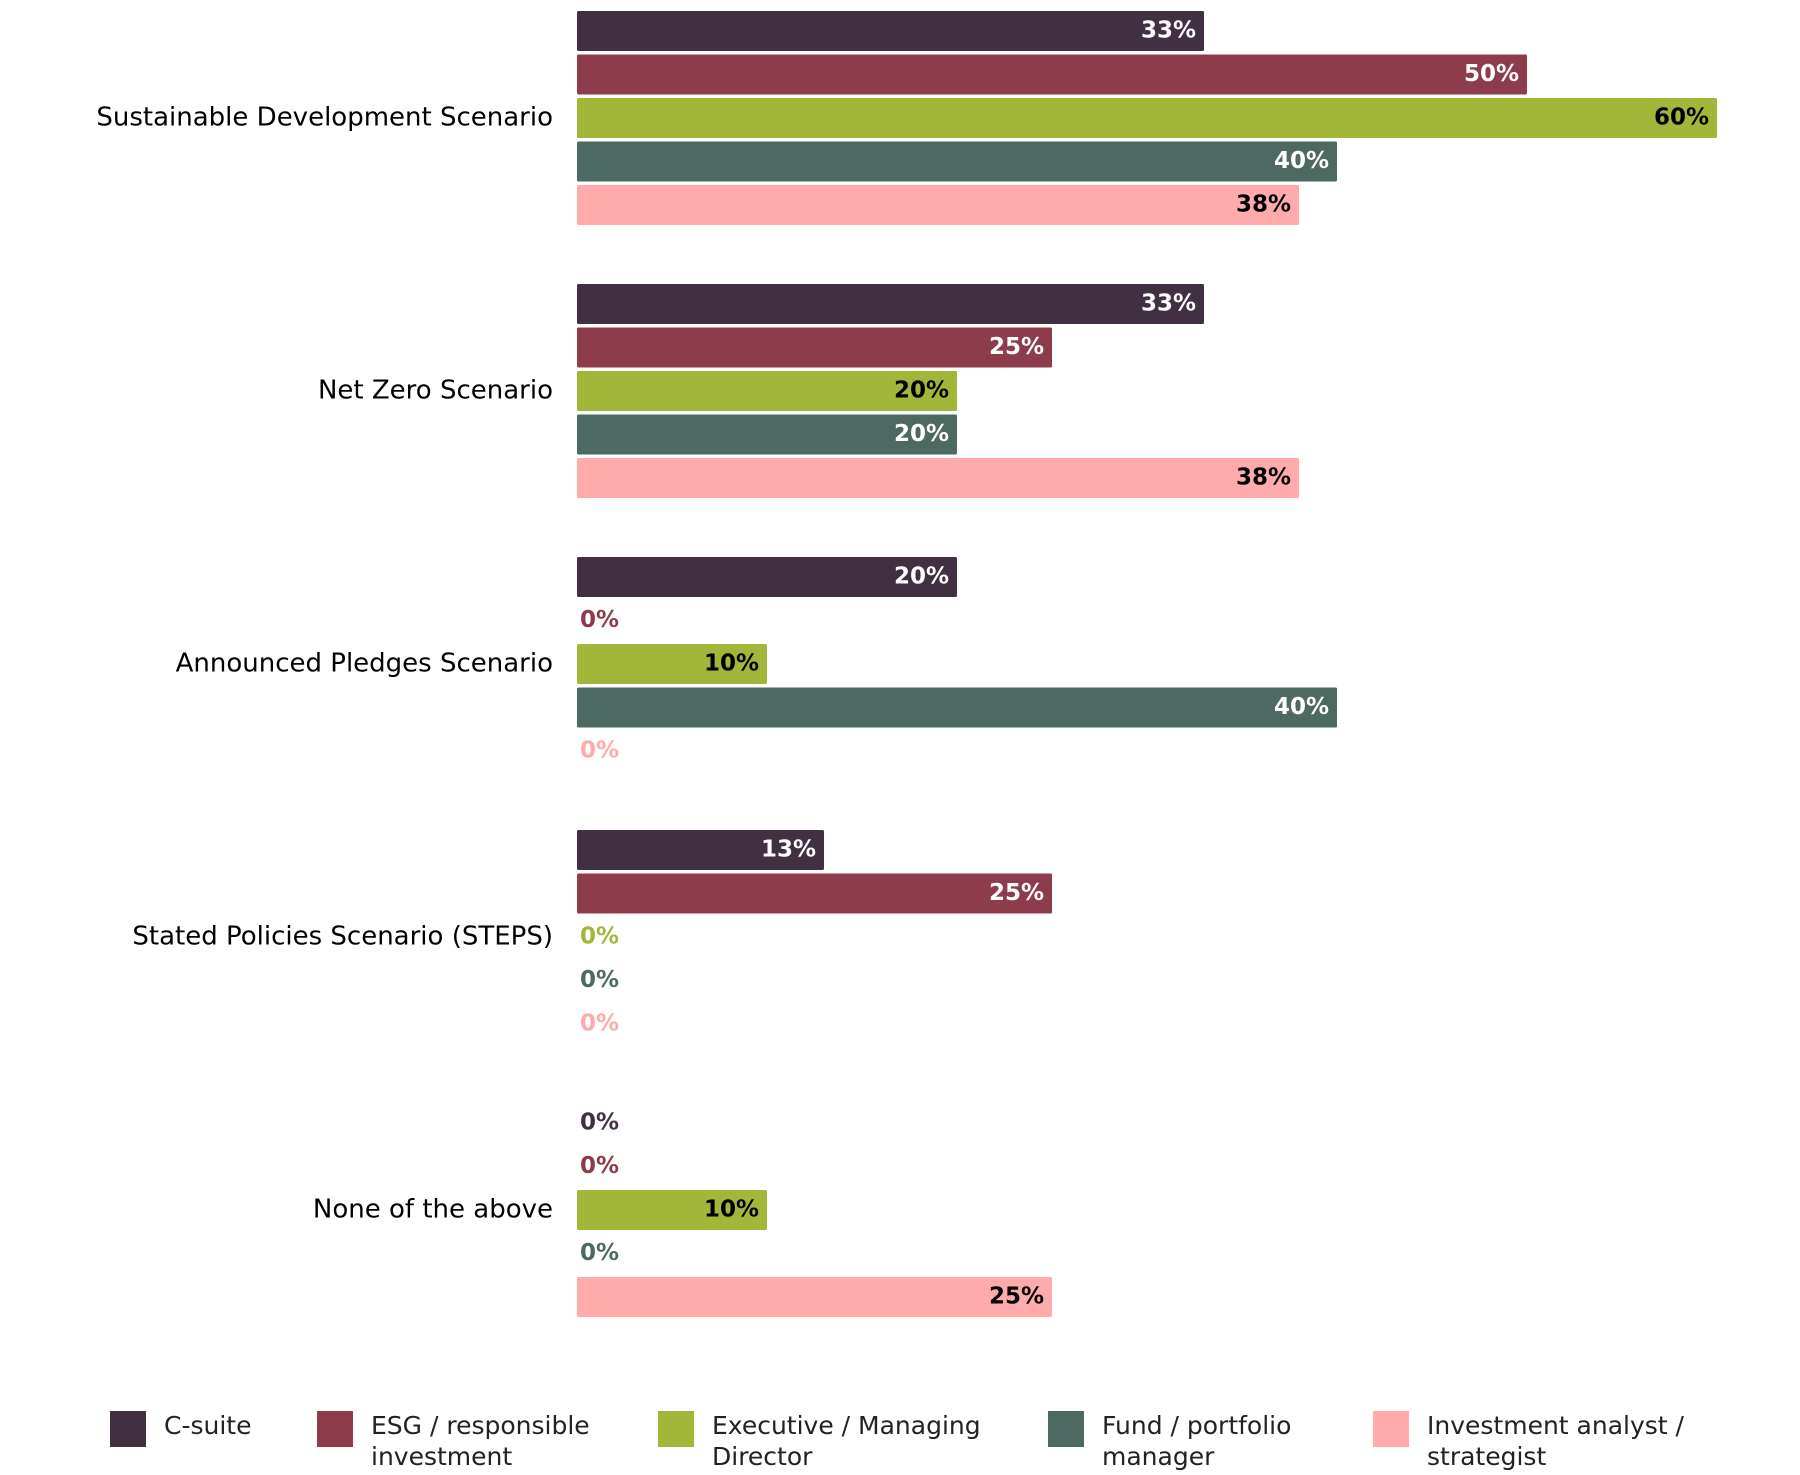  I want to click on legend-label-line: Investment analyst /, so click(1555, 1425).